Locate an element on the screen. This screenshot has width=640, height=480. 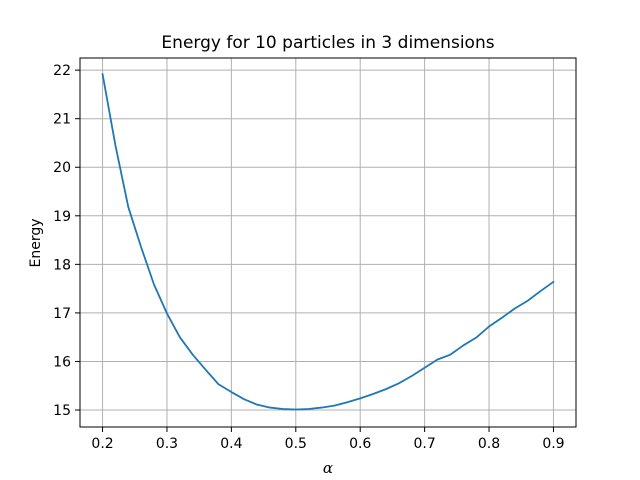
y-axis-label: Energy is located at coordinates (36, 242).